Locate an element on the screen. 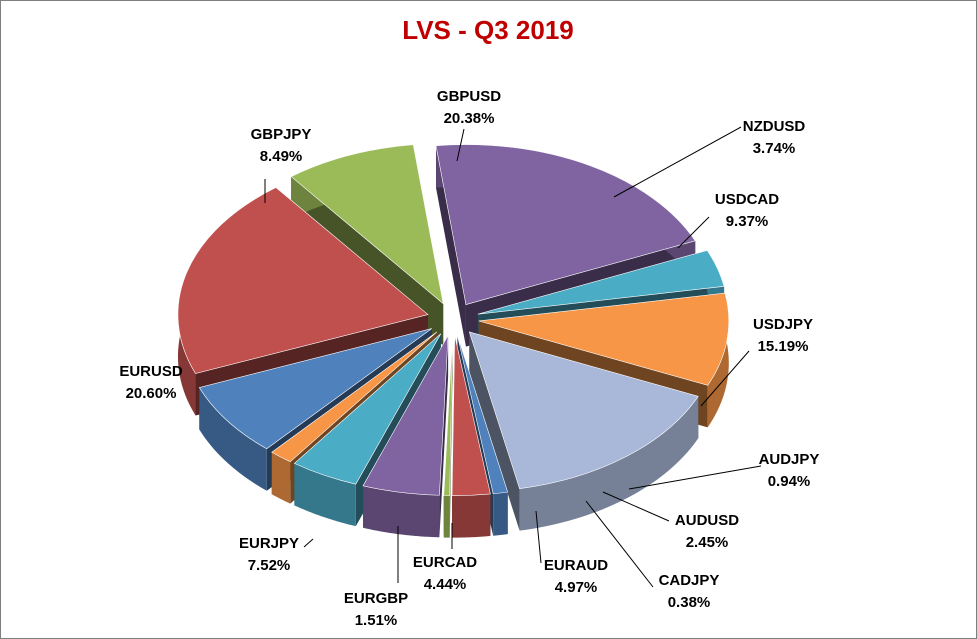 This screenshot has width=977, height=639. slice-top-usdjpy is located at coordinates (583, 410).